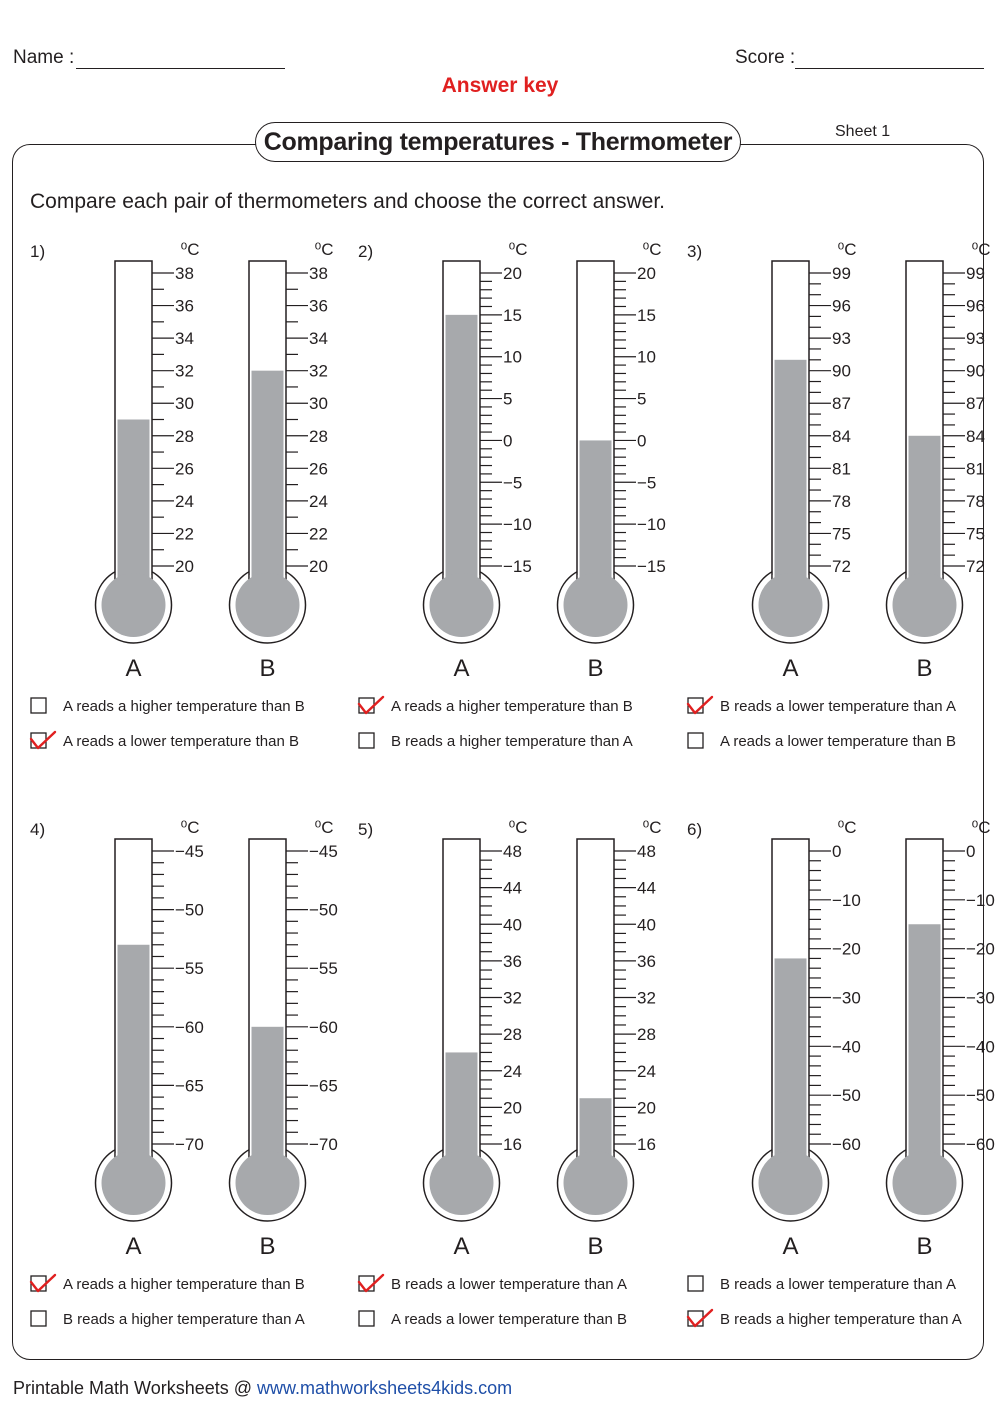 This screenshot has height=1415, width=1000. Describe the element at coordinates (512, 706) in the screenshot. I see `option-text: A reads a higher temperature than B` at that location.